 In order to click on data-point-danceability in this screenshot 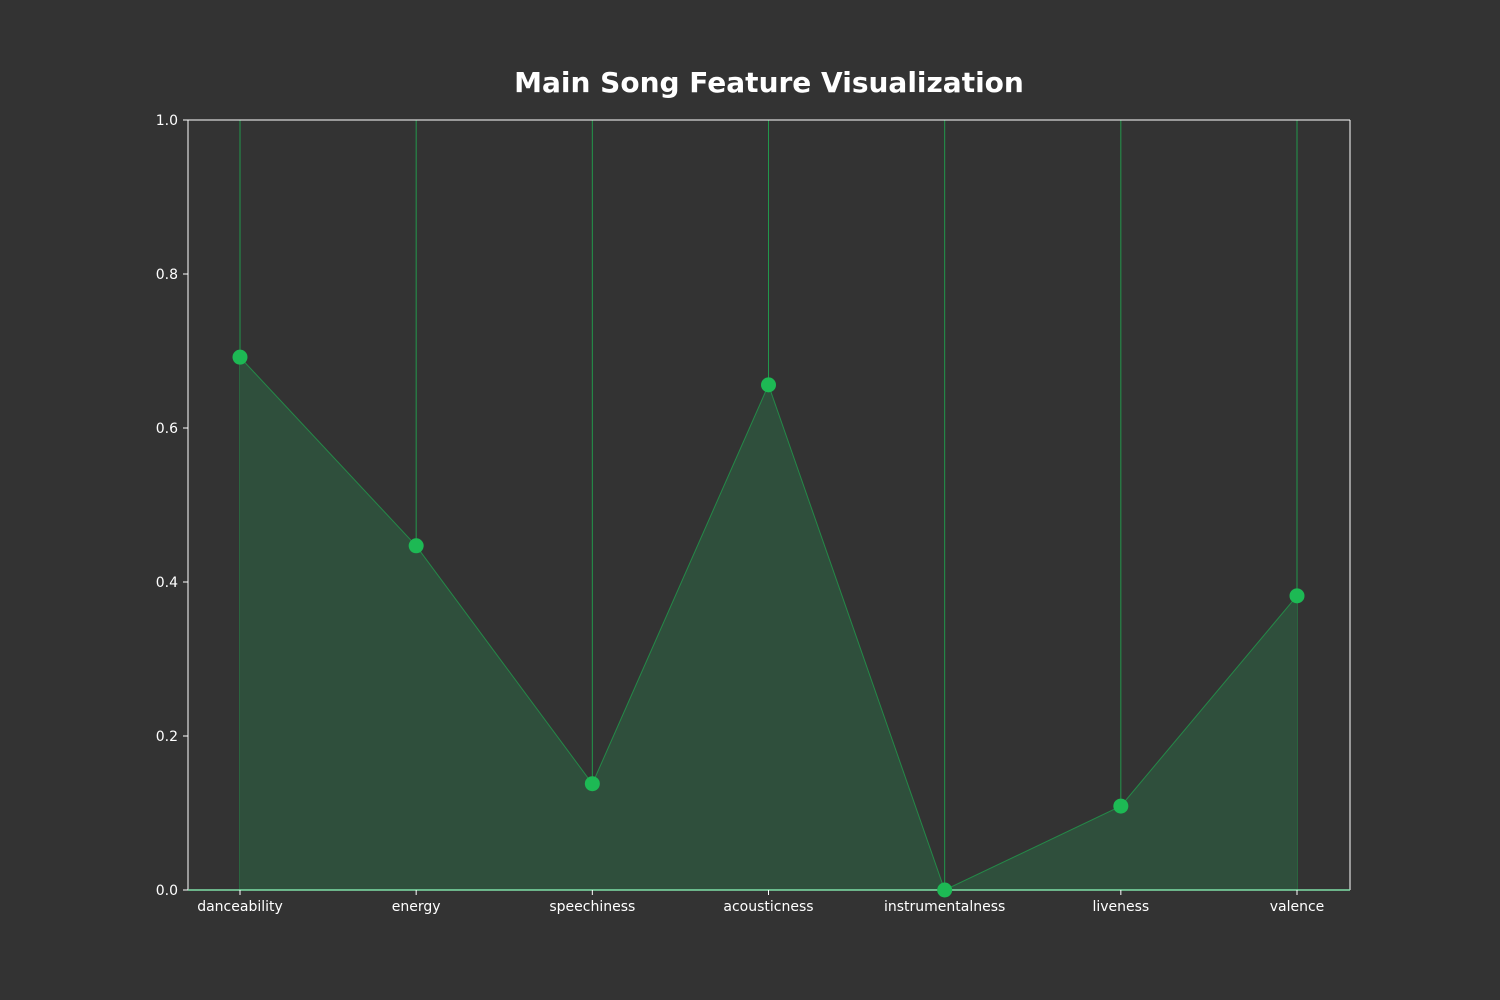, I will do `click(240, 357)`.